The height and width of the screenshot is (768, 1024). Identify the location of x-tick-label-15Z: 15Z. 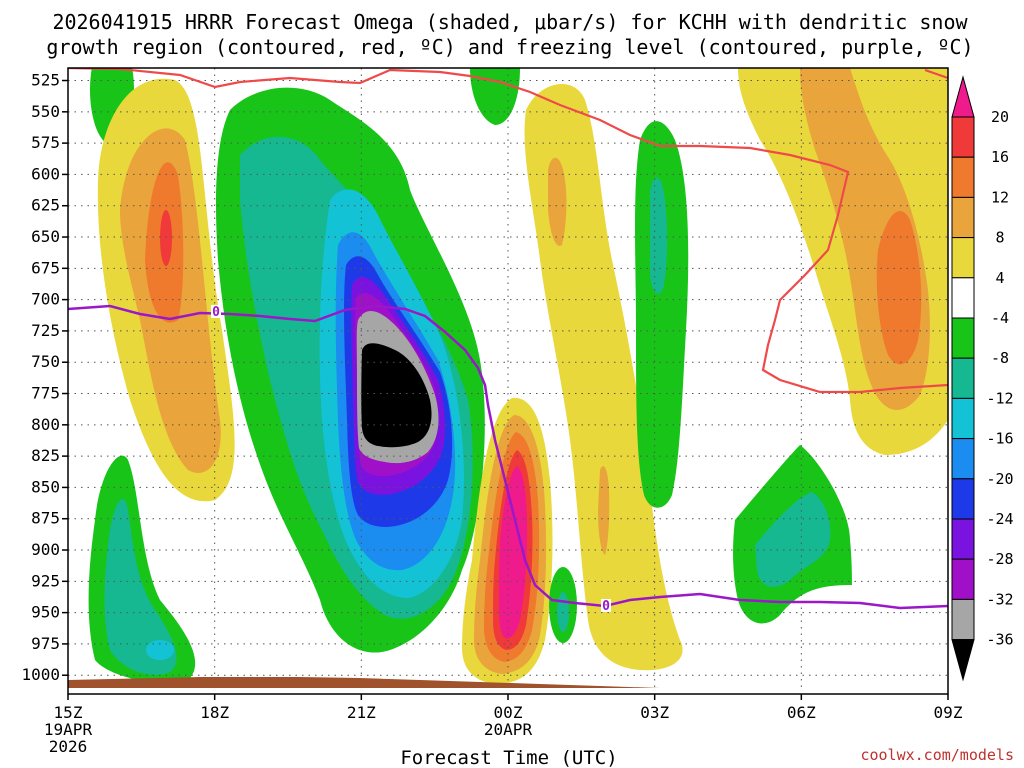
(68, 712).